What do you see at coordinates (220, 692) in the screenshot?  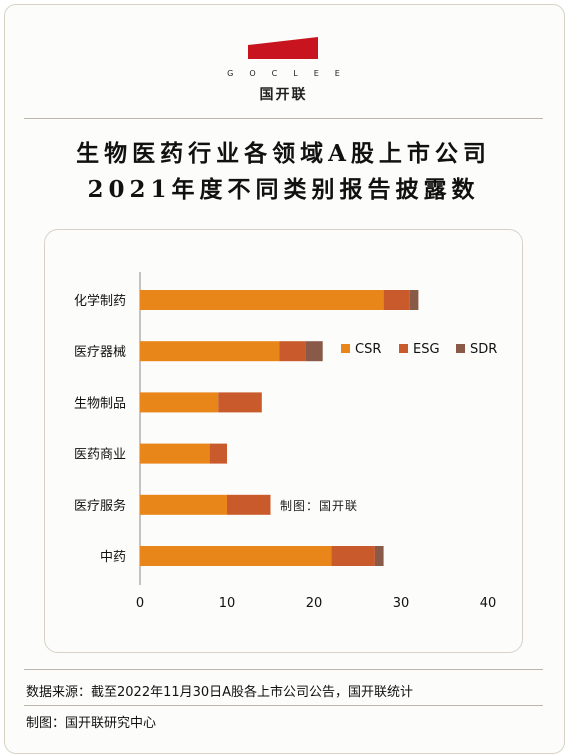 I see `data-source-note: 数据来源：截至2022年11月30日A股各上市公司公告，国开联统计` at bounding box center [220, 692].